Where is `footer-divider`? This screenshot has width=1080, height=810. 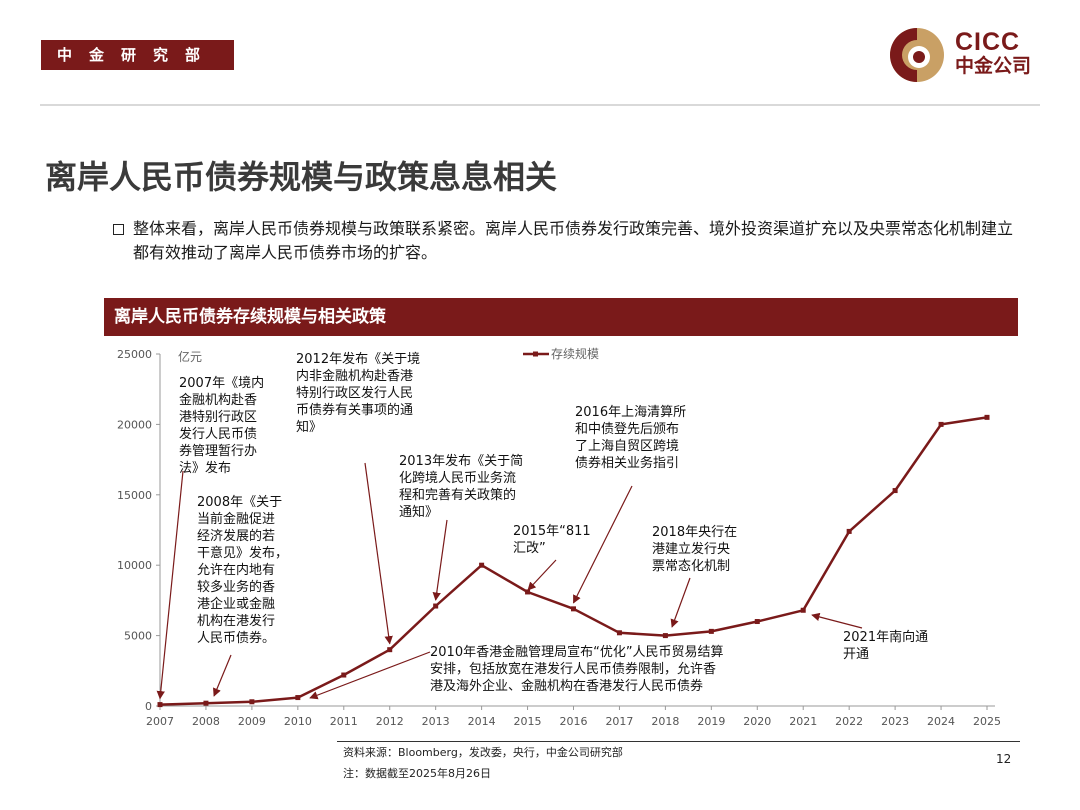 footer-divider is located at coordinates (678, 741).